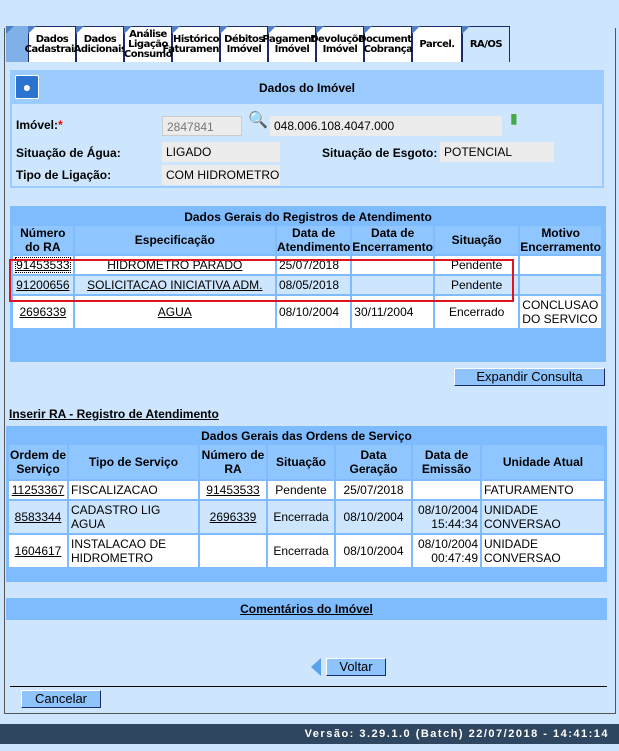 The image size is (619, 751). Describe the element at coordinates (174, 312) in the screenshot. I see `especificacao-link: AGUA` at that location.